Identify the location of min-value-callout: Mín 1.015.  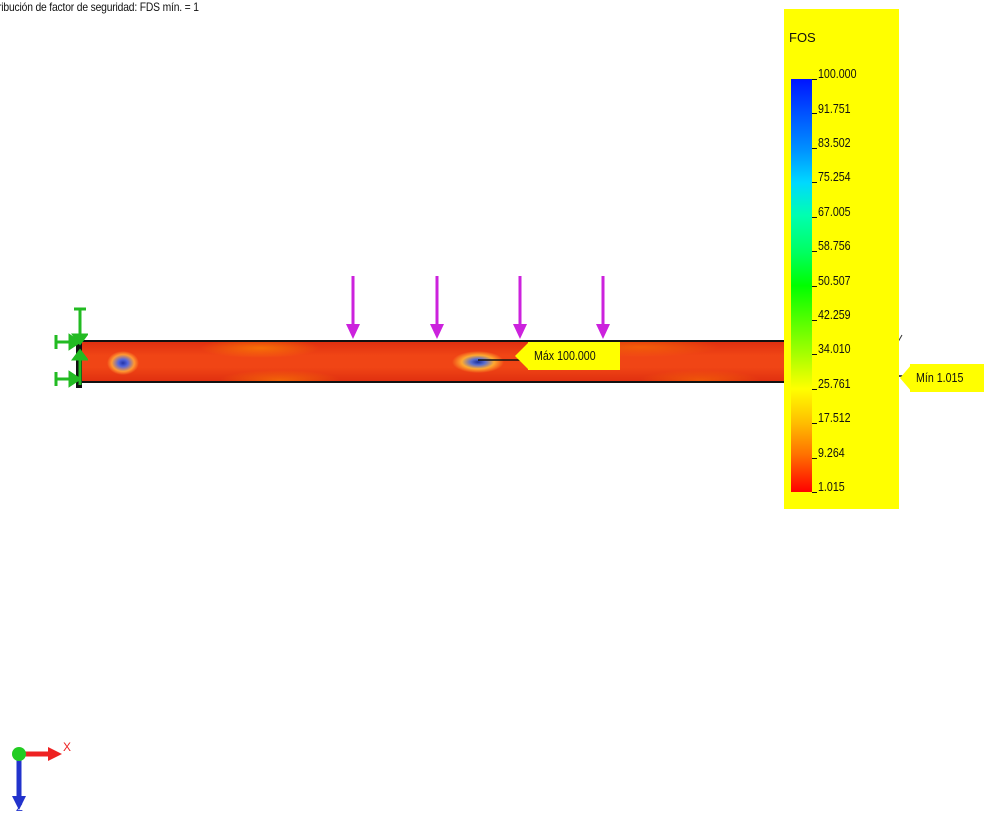
(947, 378).